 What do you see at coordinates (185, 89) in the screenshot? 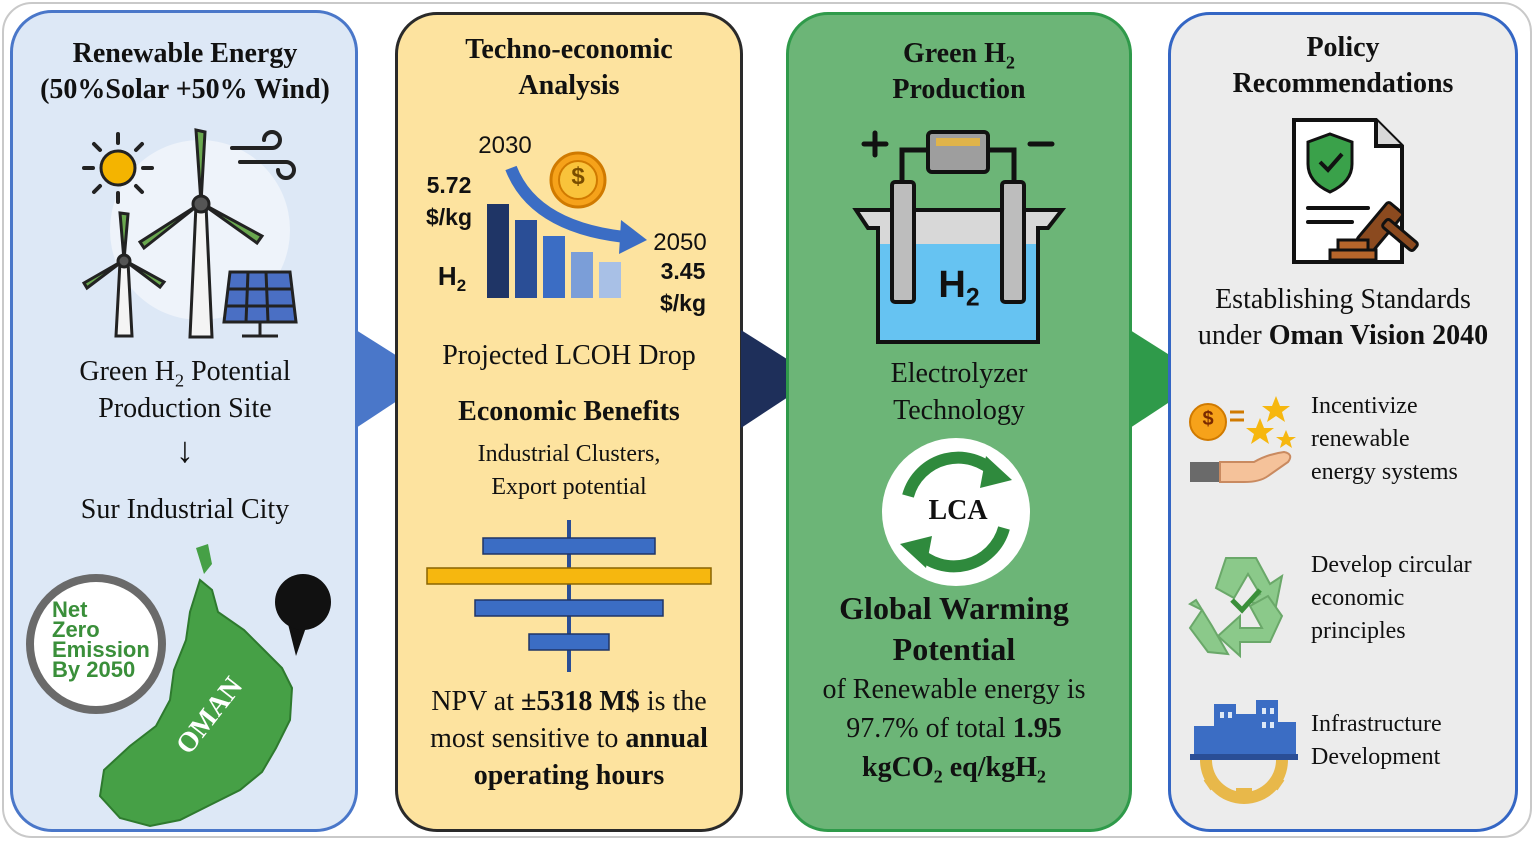
I see `panel1-title-line2: (50%Solar +50% Wind)` at bounding box center [185, 89].